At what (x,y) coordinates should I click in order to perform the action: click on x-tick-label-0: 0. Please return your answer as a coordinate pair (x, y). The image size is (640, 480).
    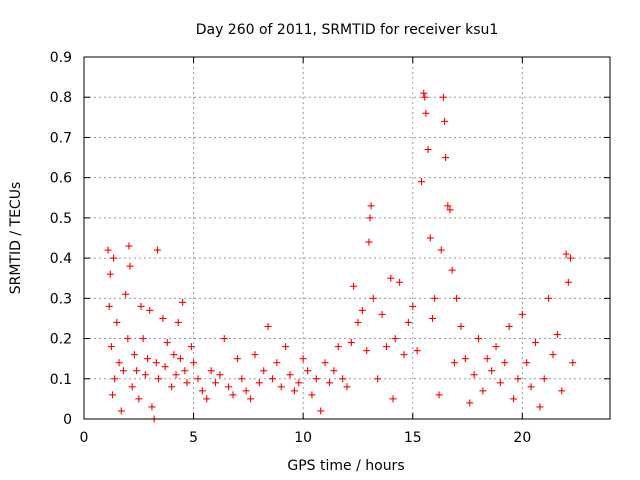
    Looking at the image, I should click on (84, 438).